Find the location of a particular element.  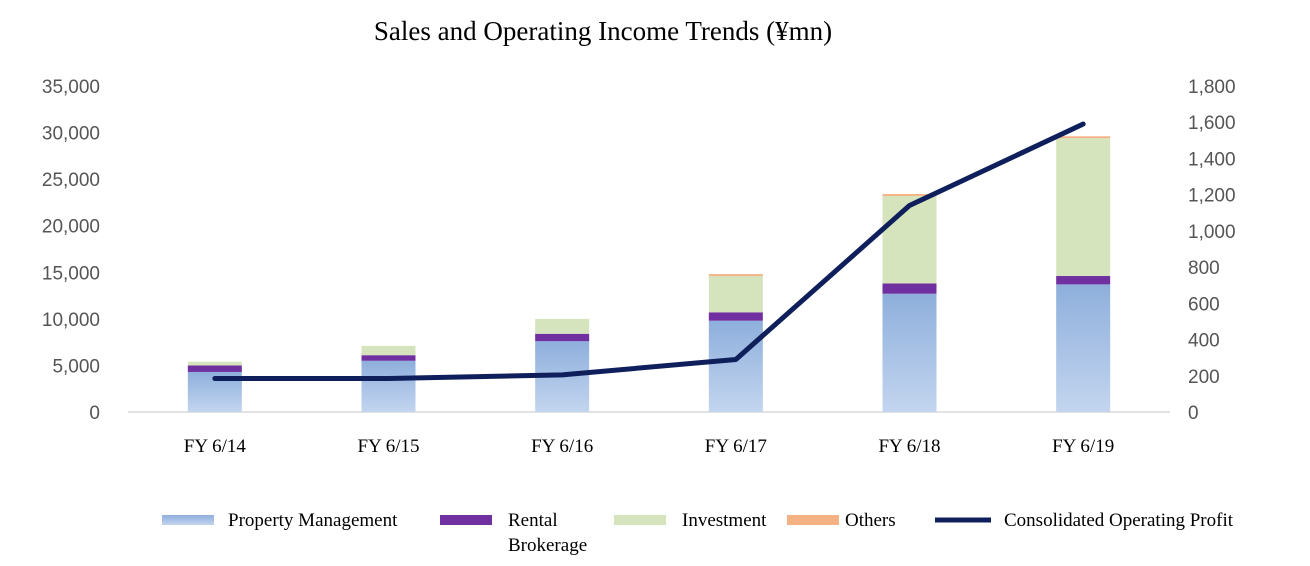

right-tick-label: 800 is located at coordinates (1204, 268).